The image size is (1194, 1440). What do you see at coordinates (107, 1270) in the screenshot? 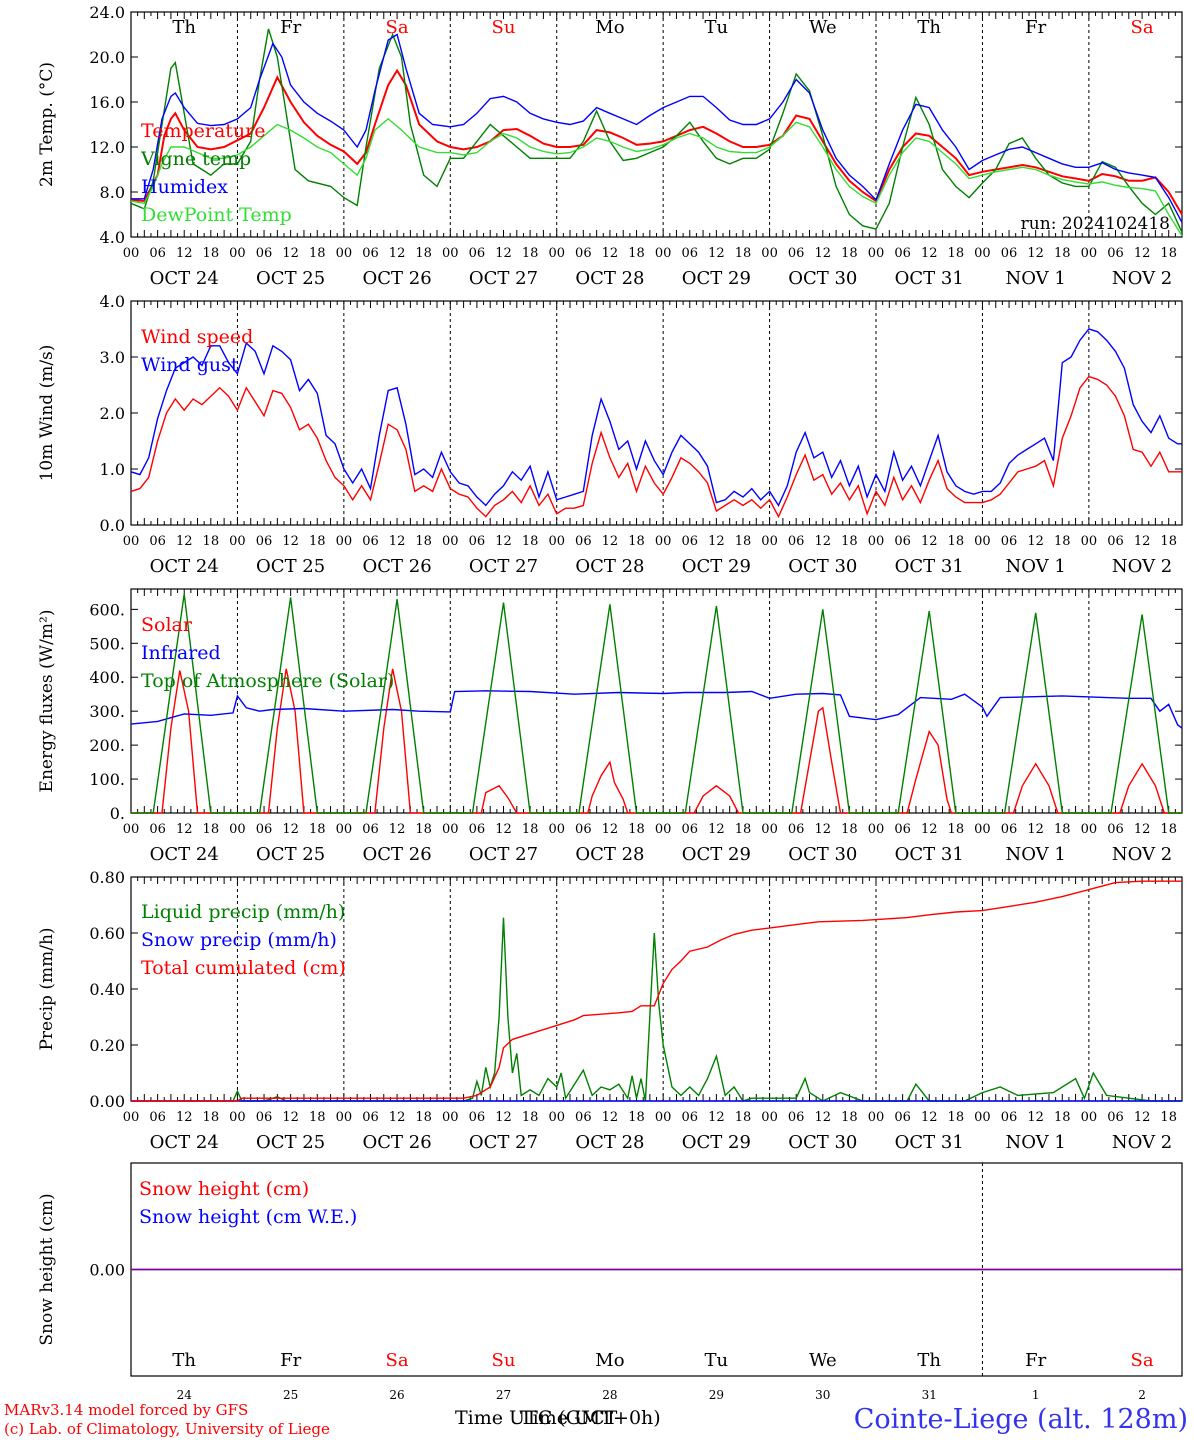
I see `y-tick-label: 0.00` at bounding box center [107, 1270].